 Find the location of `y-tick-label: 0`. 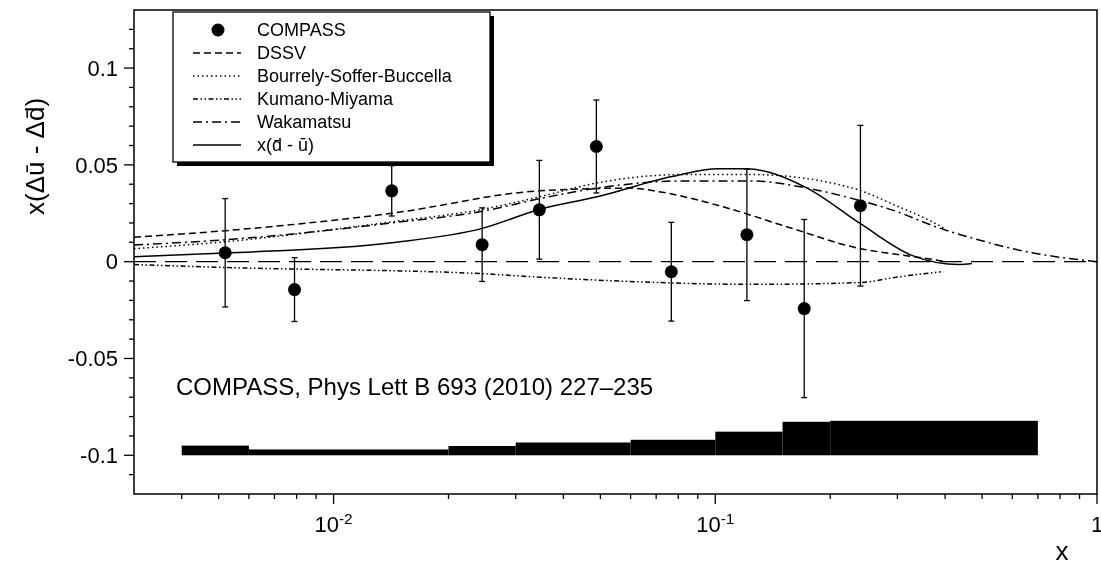

y-tick-label: 0 is located at coordinates (111, 262).